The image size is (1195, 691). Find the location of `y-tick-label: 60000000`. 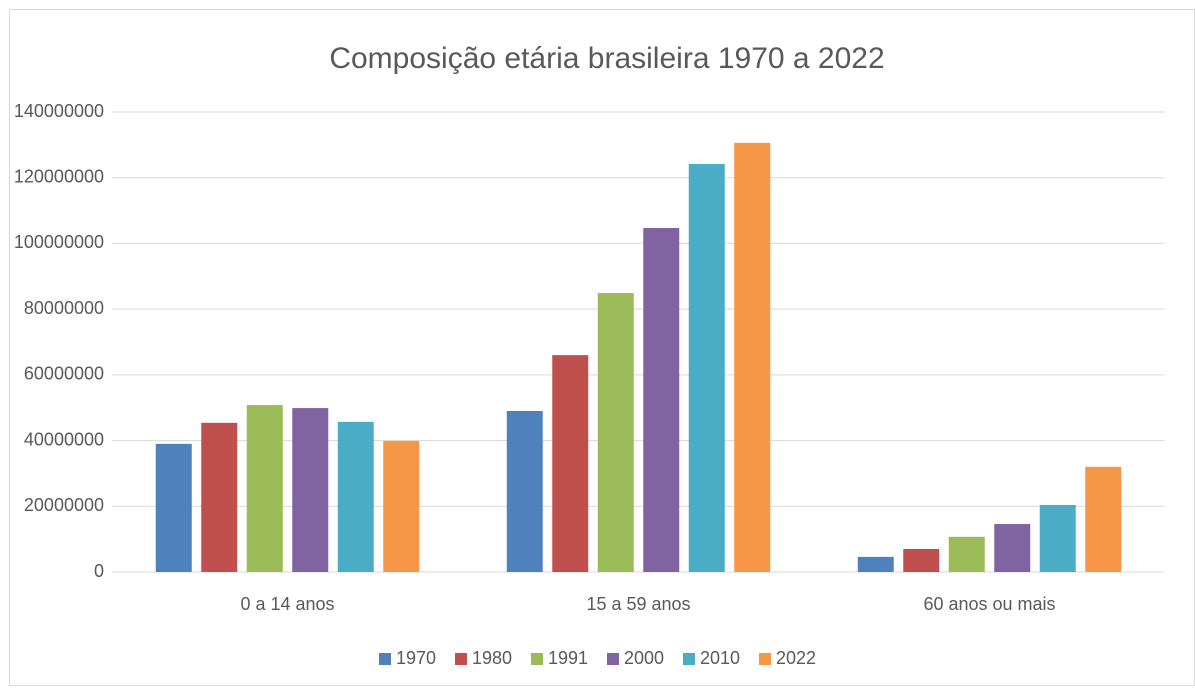

y-tick-label: 60000000 is located at coordinates (64, 374).